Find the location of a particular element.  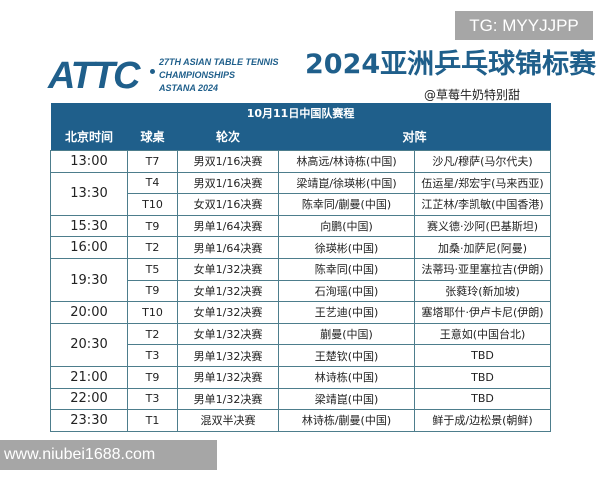

table-number-cell: T1 is located at coordinates (152, 420).